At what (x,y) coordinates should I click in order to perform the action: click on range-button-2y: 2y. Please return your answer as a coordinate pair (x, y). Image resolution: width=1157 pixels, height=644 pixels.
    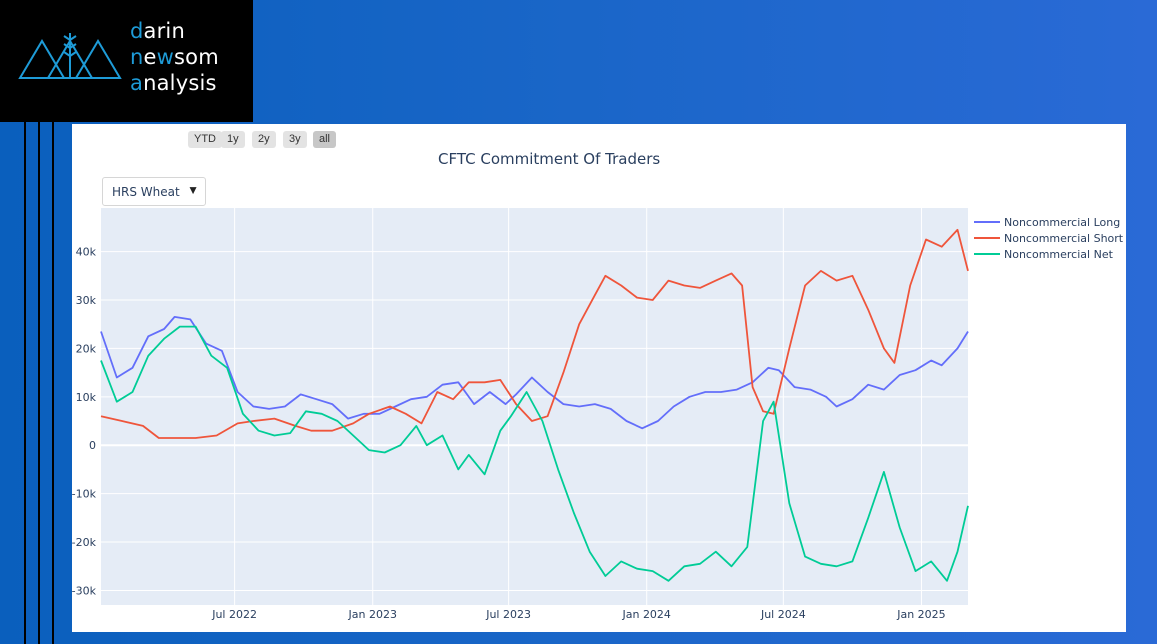
    Looking at the image, I should click on (264, 139).